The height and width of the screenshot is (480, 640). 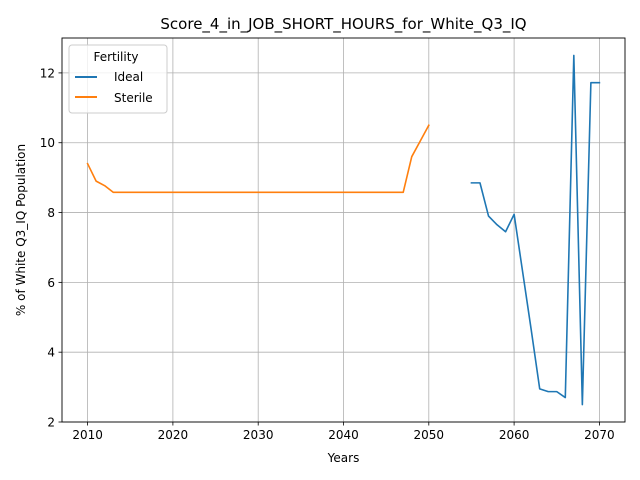 I want to click on y-tick-label: 10, so click(x=47, y=143).